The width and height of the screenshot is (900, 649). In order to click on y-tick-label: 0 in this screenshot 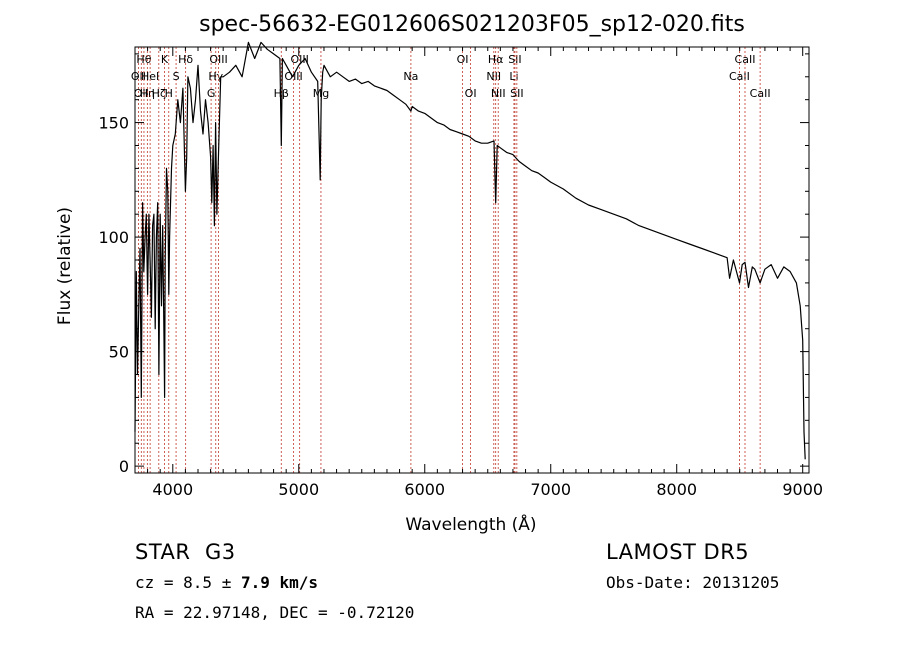, I will do `click(124, 466)`.